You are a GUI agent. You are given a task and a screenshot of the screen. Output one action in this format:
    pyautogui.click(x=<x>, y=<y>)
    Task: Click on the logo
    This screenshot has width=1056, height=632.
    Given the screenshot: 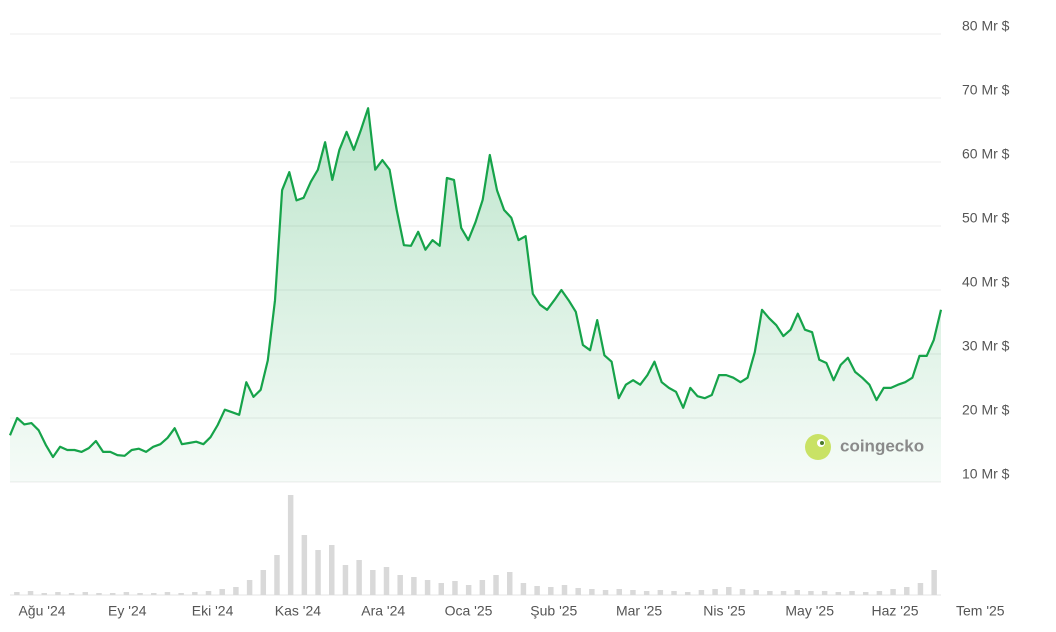 What is the action you would take?
    pyautogui.click(x=818, y=447)
    